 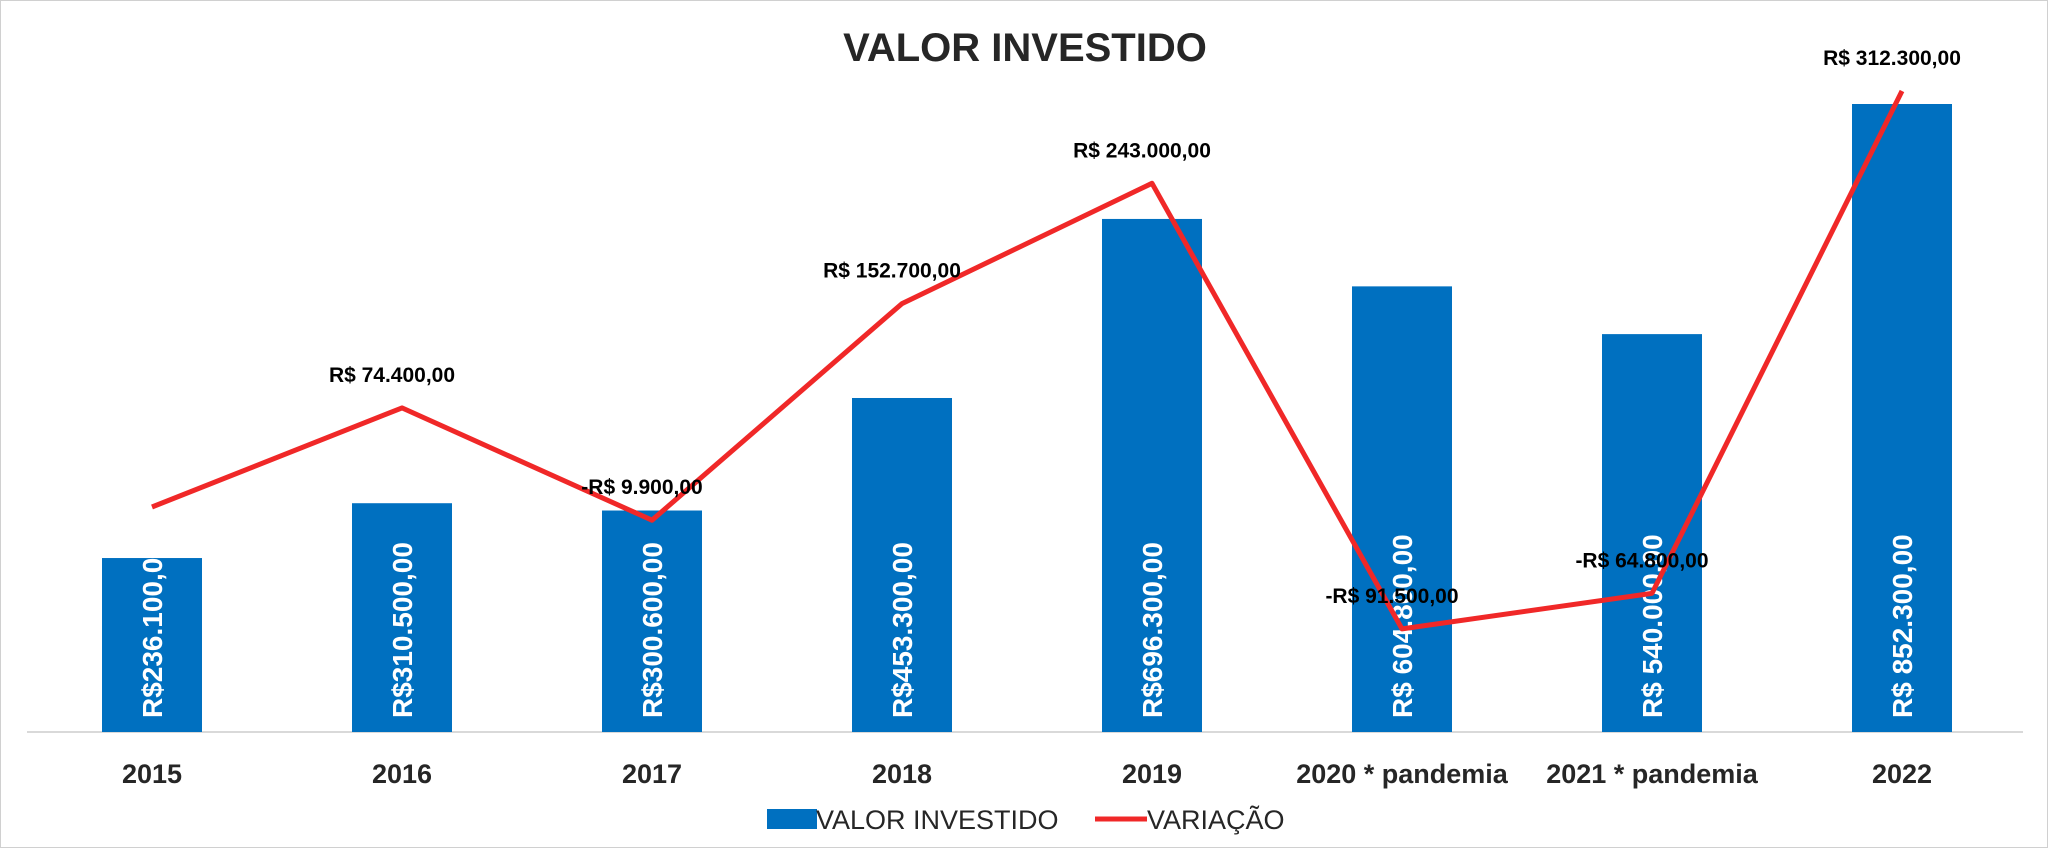 I want to click on legend-label-variacao: VARIAÇÃO, so click(x=1216, y=819).